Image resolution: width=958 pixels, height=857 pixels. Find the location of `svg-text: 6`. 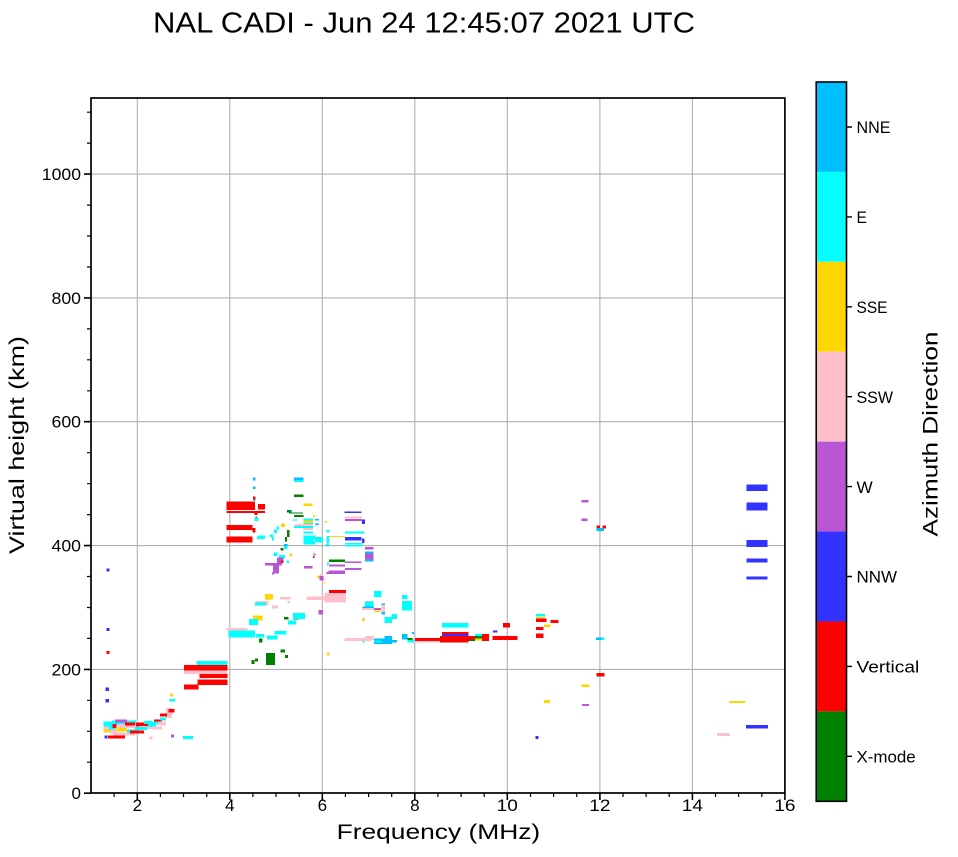

svg-text: 6 is located at coordinates (322, 805).